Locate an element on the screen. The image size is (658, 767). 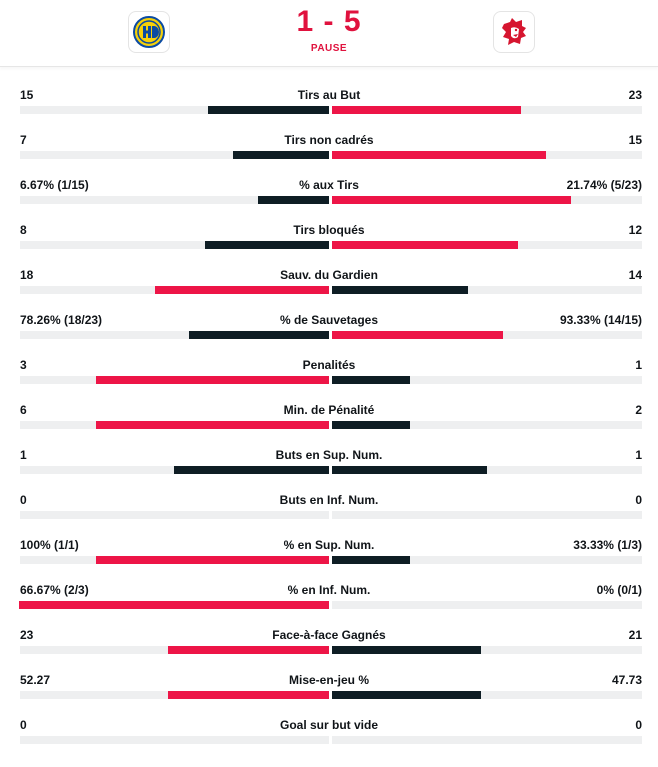
stat-label: Sauv. du Gardien is located at coordinates (329, 275).